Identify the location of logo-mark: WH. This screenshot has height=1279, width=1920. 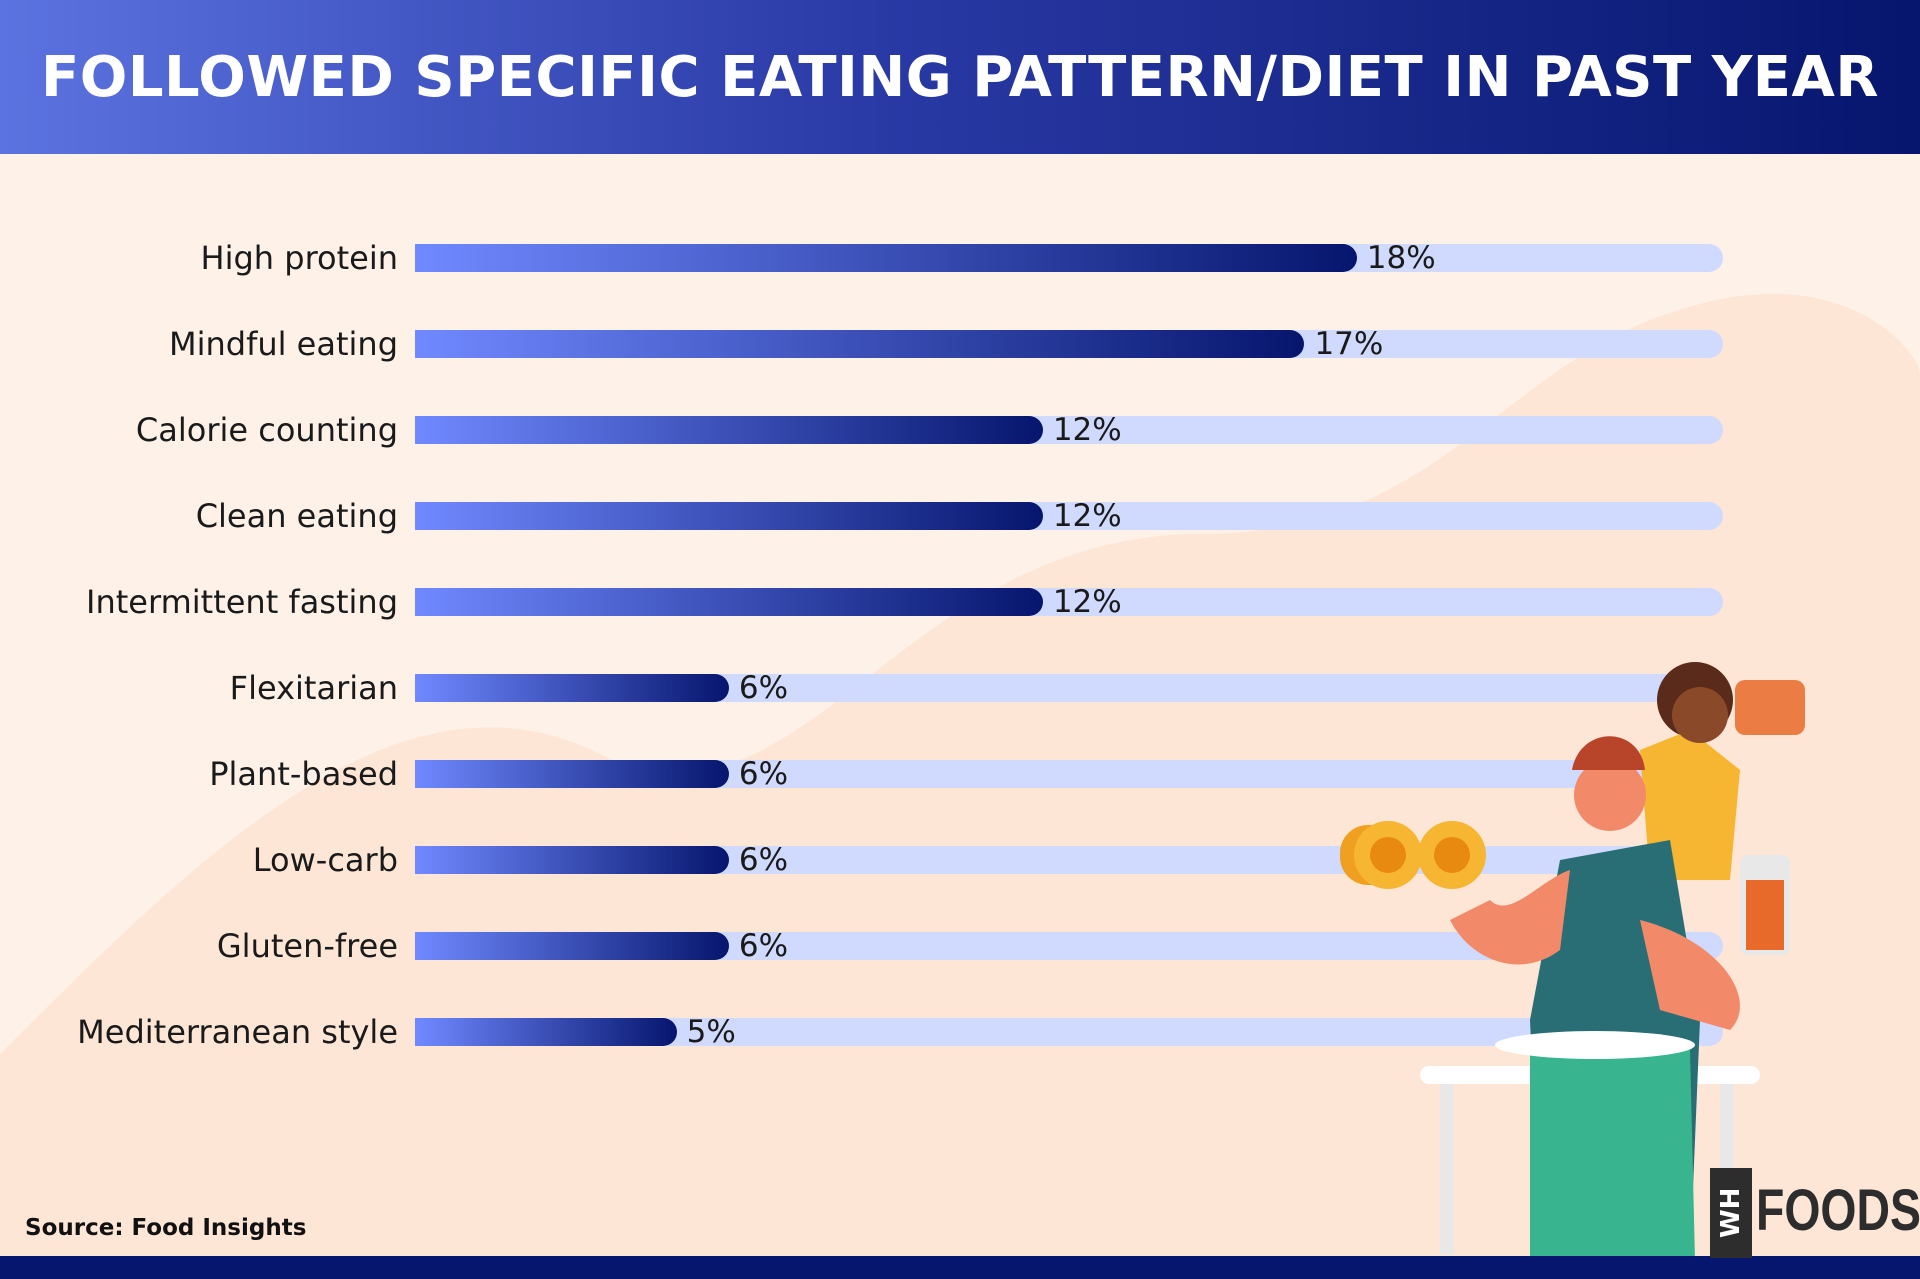
(1731, 1213).